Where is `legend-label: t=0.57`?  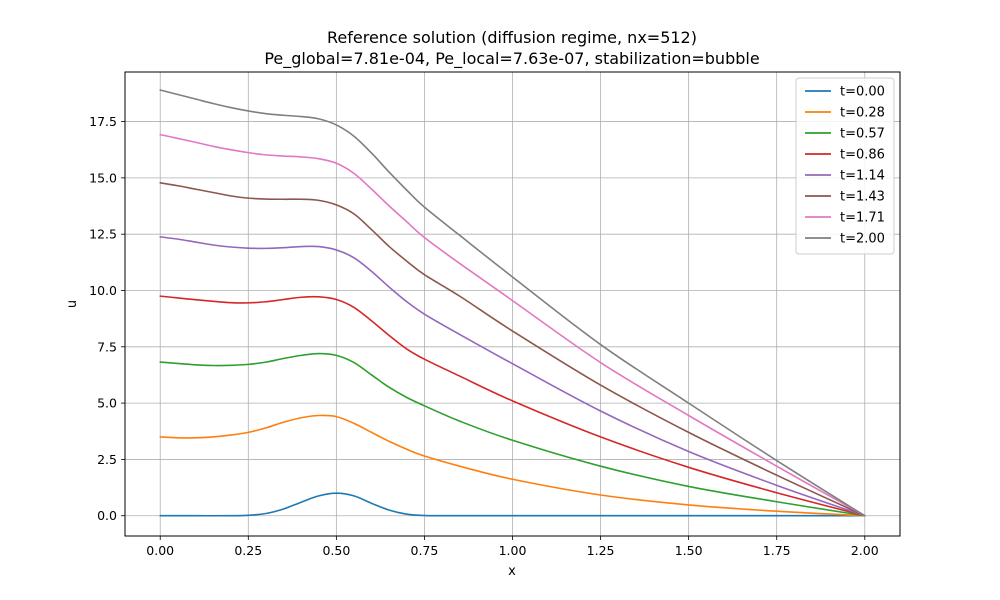 legend-label: t=0.57 is located at coordinates (862, 134).